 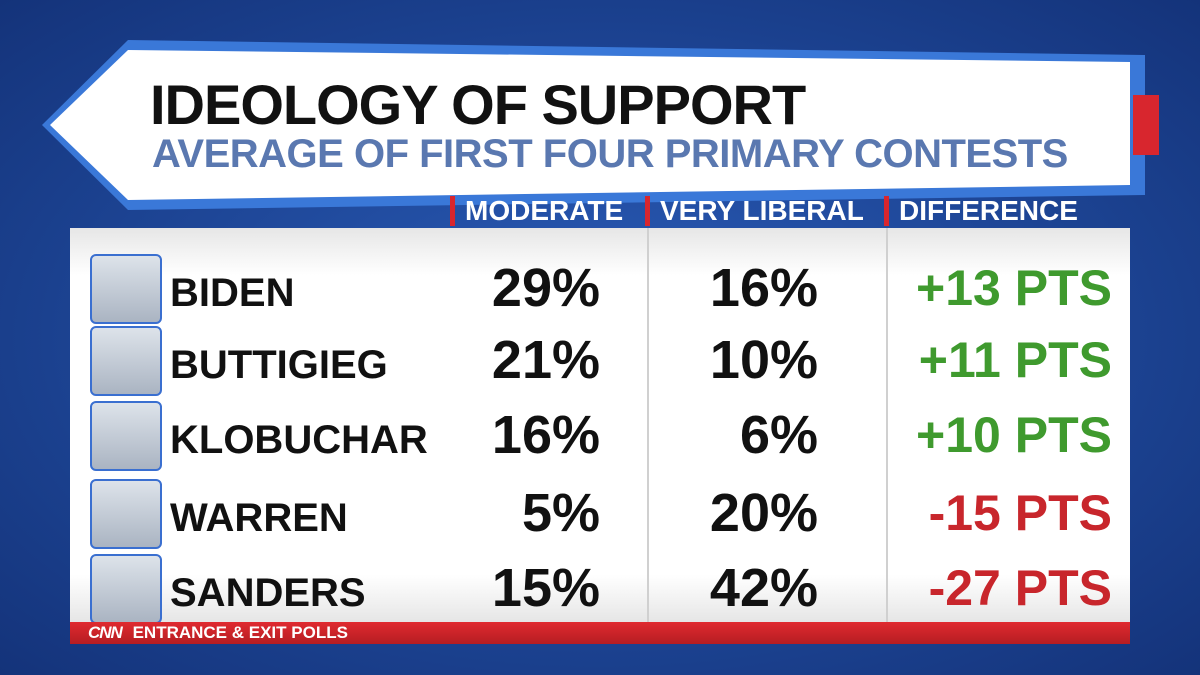 I want to click on candidate-name: SANDERS, so click(x=268, y=593).